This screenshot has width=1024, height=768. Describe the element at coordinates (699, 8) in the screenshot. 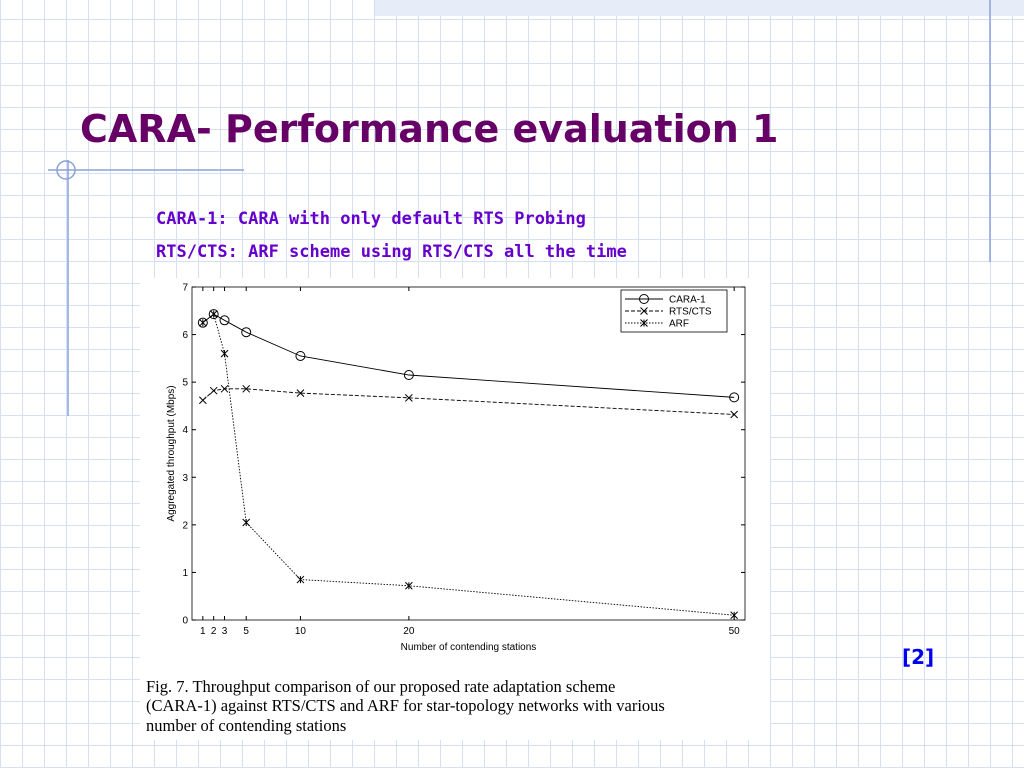

I see `top-band` at that location.